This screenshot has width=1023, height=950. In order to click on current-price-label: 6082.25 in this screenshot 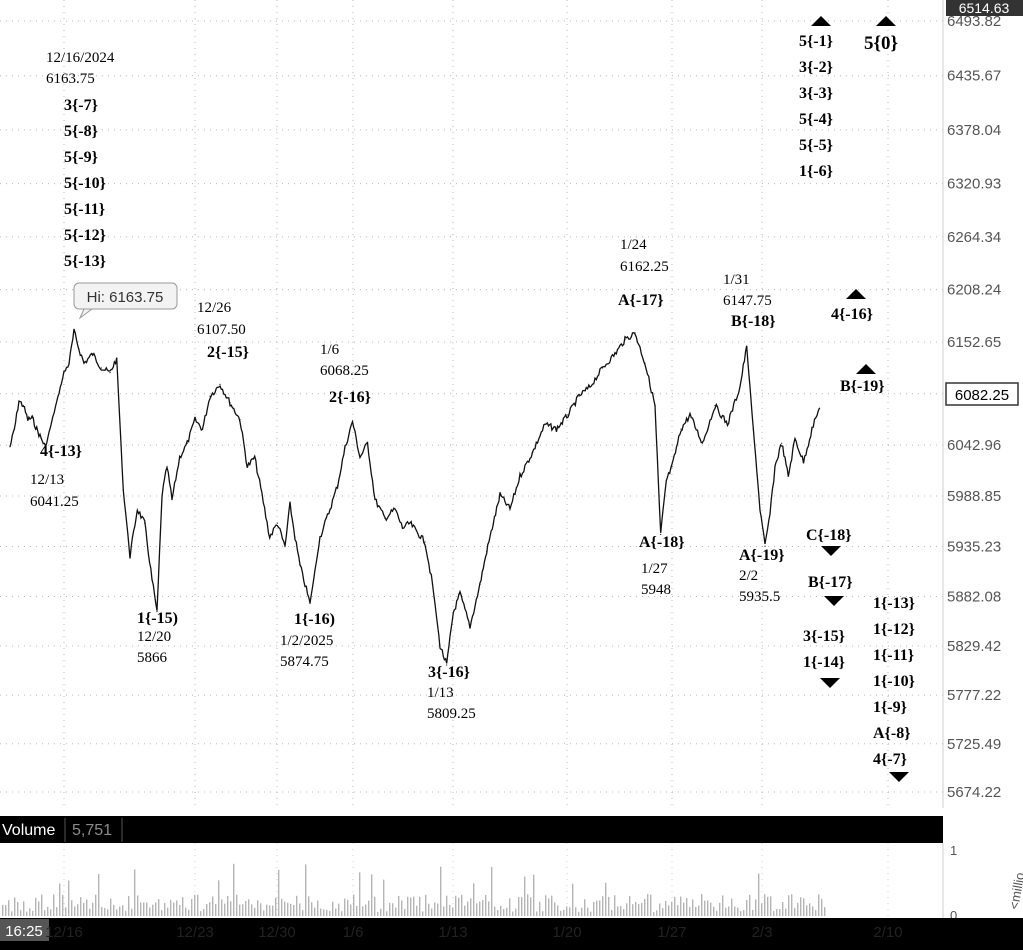, I will do `click(982, 395)`.